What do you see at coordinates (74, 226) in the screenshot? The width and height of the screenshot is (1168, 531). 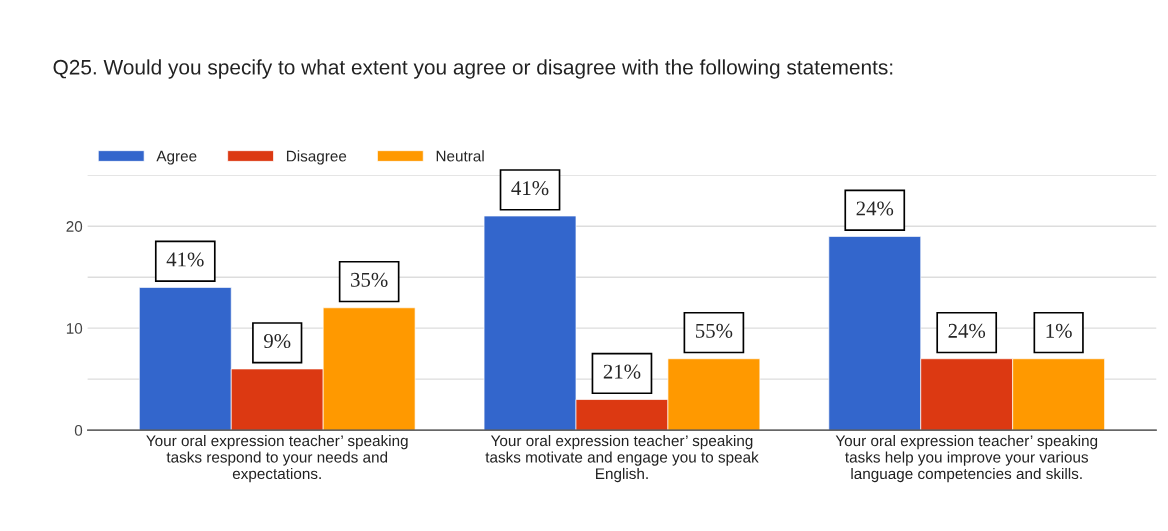 I see `y-tick-label: 20` at bounding box center [74, 226].